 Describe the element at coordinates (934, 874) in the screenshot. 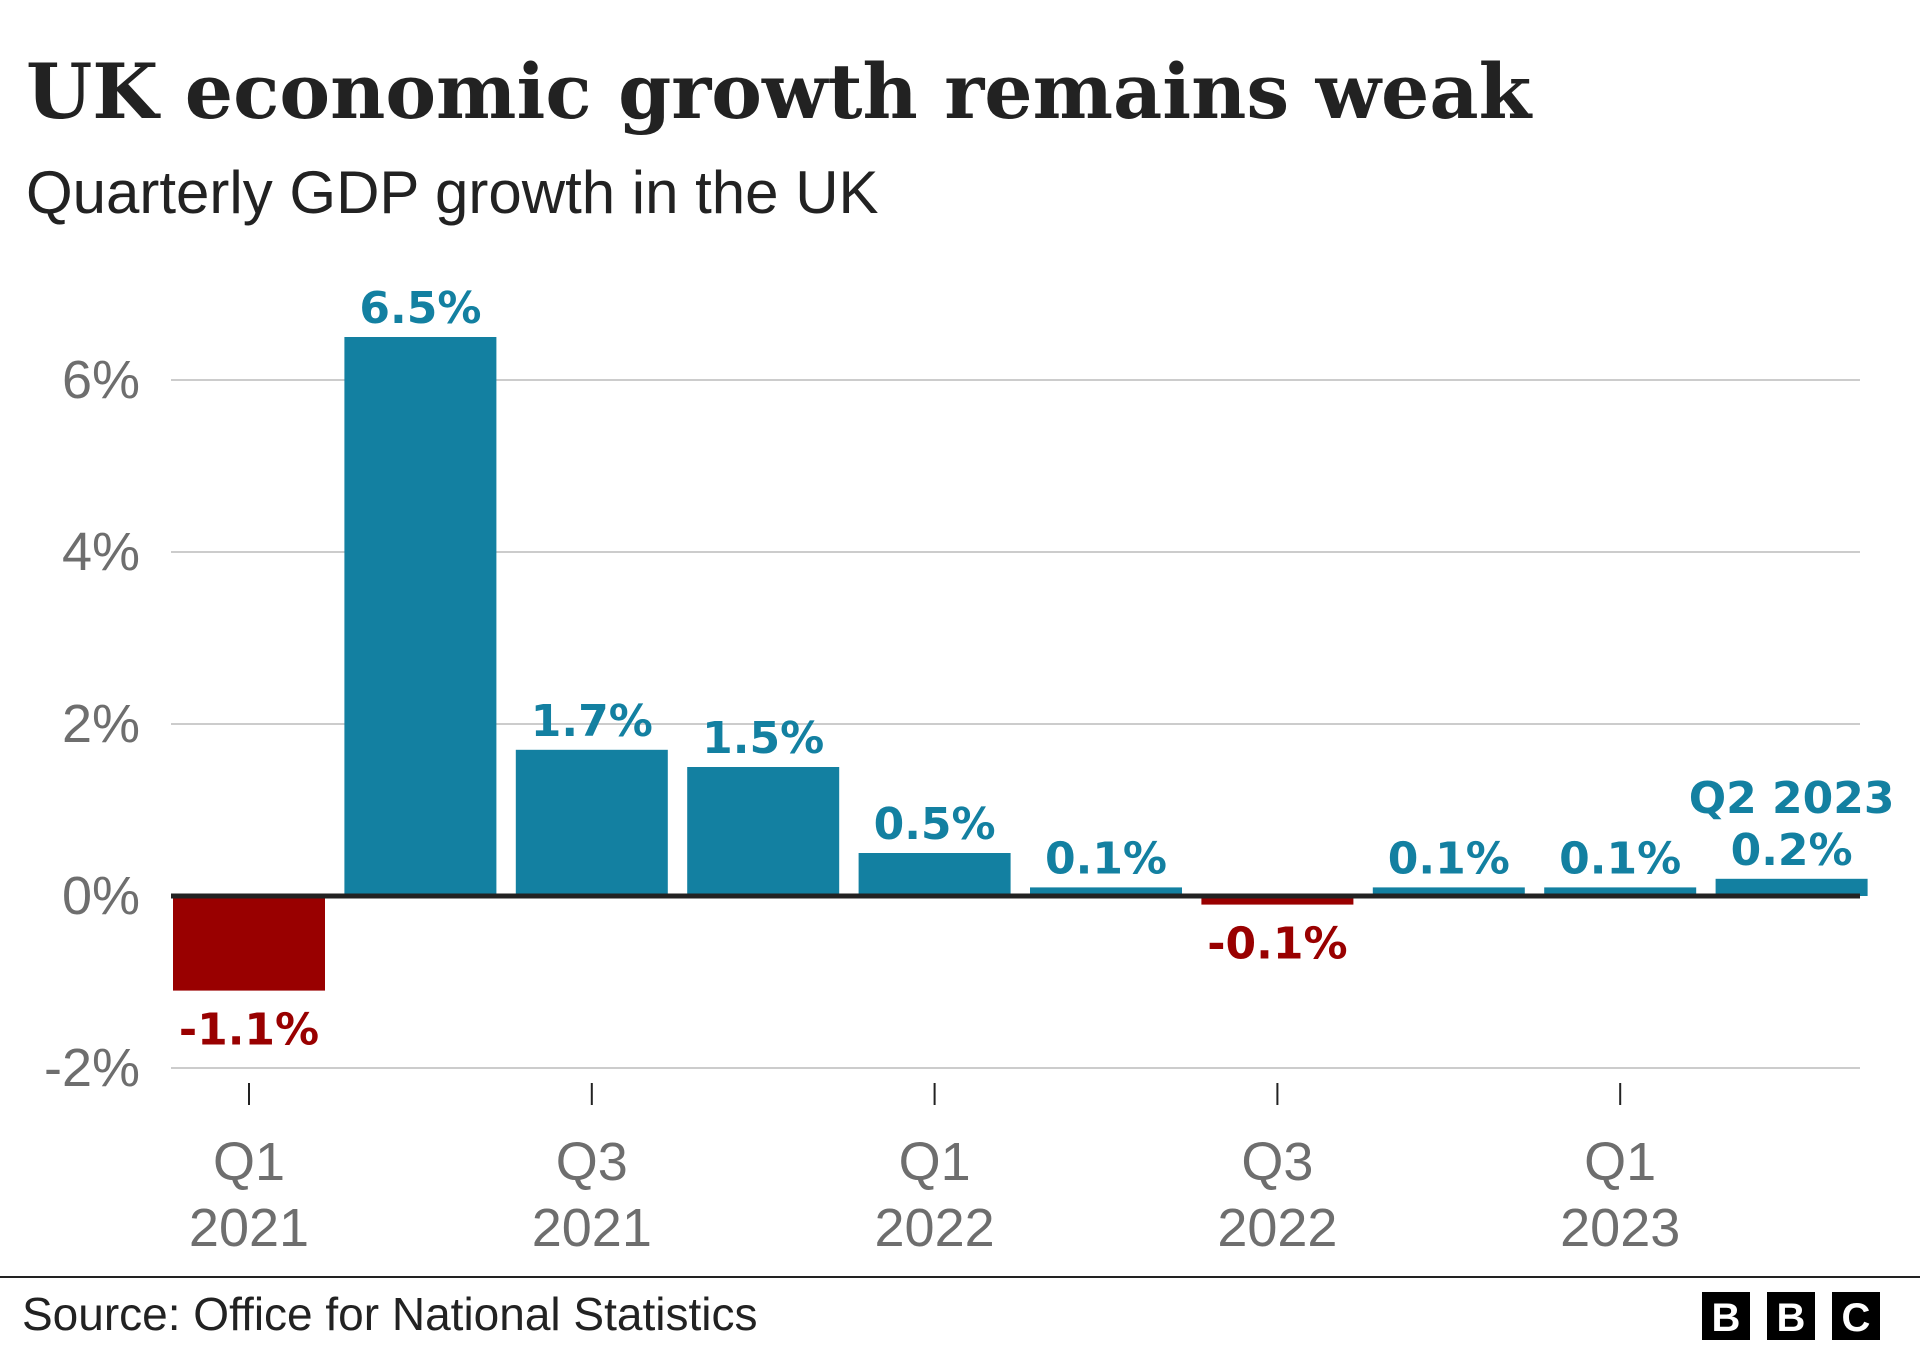

I see `bar-q1-2022` at that location.